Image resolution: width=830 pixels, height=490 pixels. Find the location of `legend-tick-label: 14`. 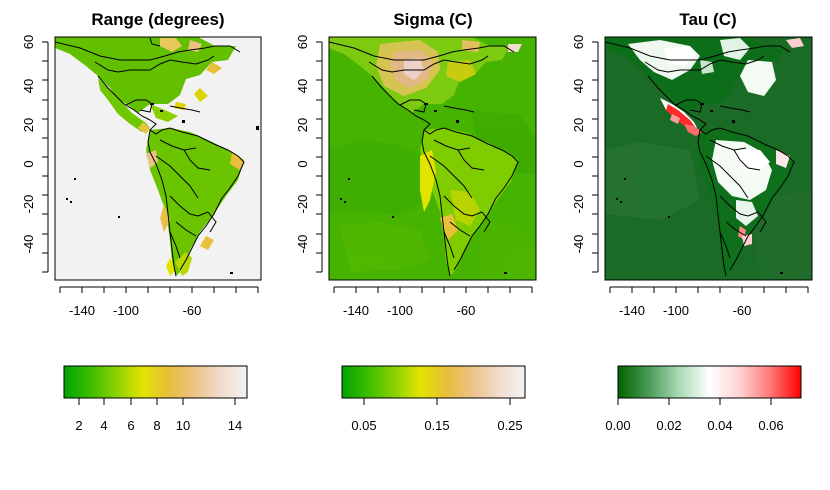

legend-tick-label: 14 is located at coordinates (235, 425).